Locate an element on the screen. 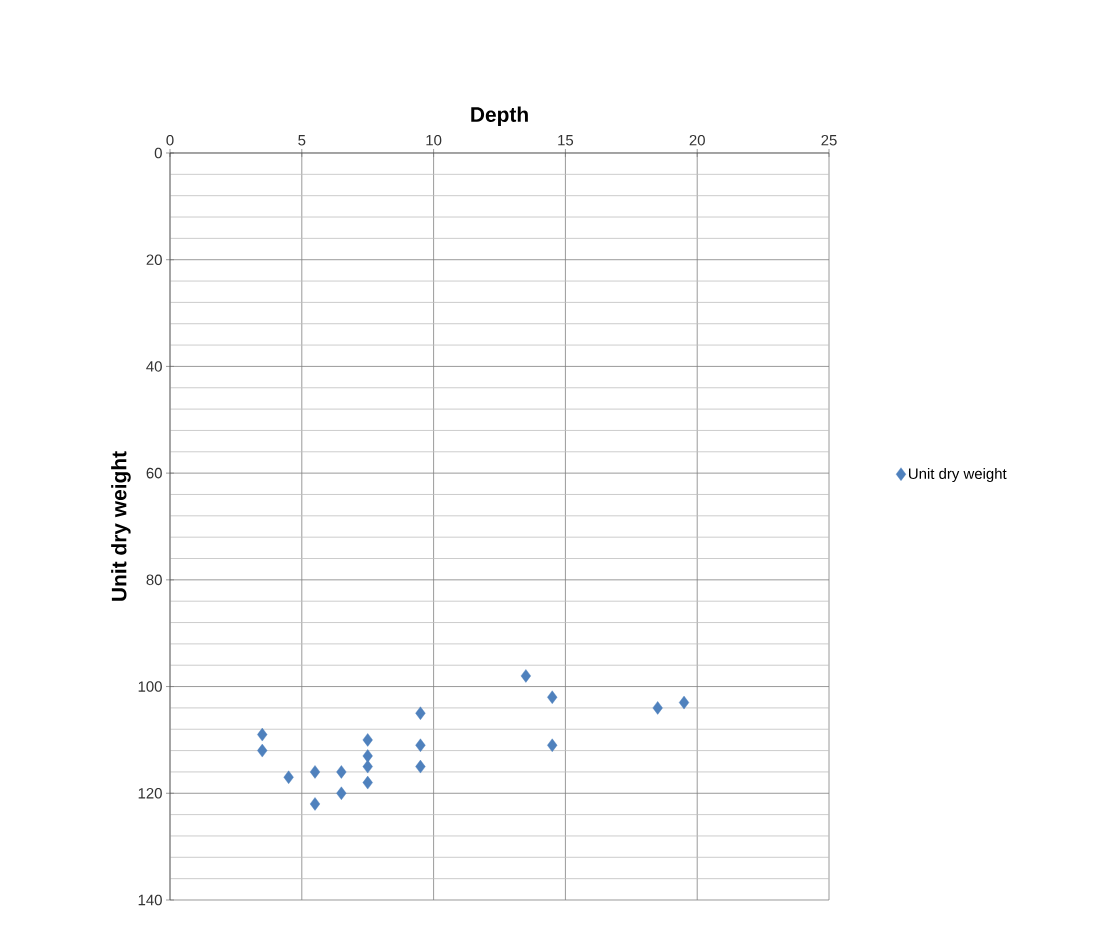  y-tick-label: 140 is located at coordinates (150, 900).